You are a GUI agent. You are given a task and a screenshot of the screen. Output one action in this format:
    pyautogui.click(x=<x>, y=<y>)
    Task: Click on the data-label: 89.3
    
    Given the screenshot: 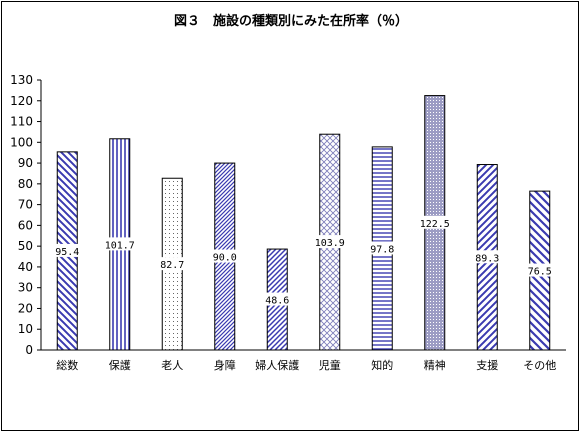 What is the action you would take?
    pyautogui.click(x=487, y=258)
    